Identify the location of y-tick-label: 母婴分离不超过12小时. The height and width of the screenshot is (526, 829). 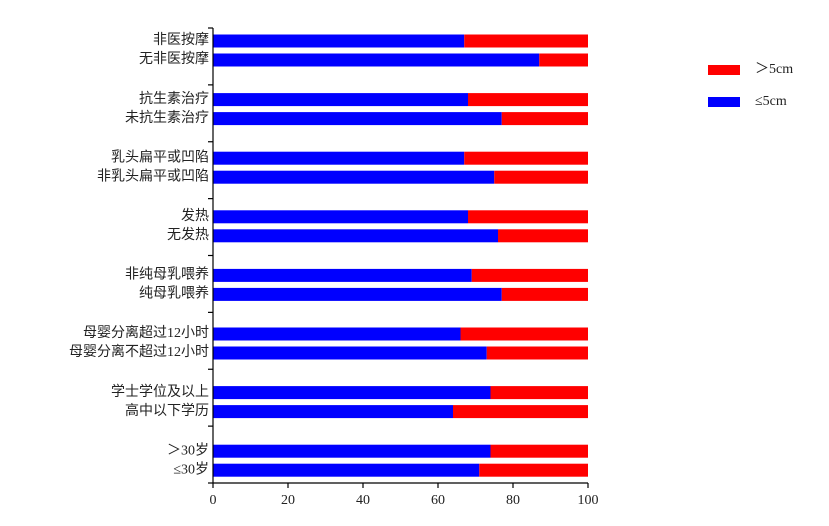
(139, 351).